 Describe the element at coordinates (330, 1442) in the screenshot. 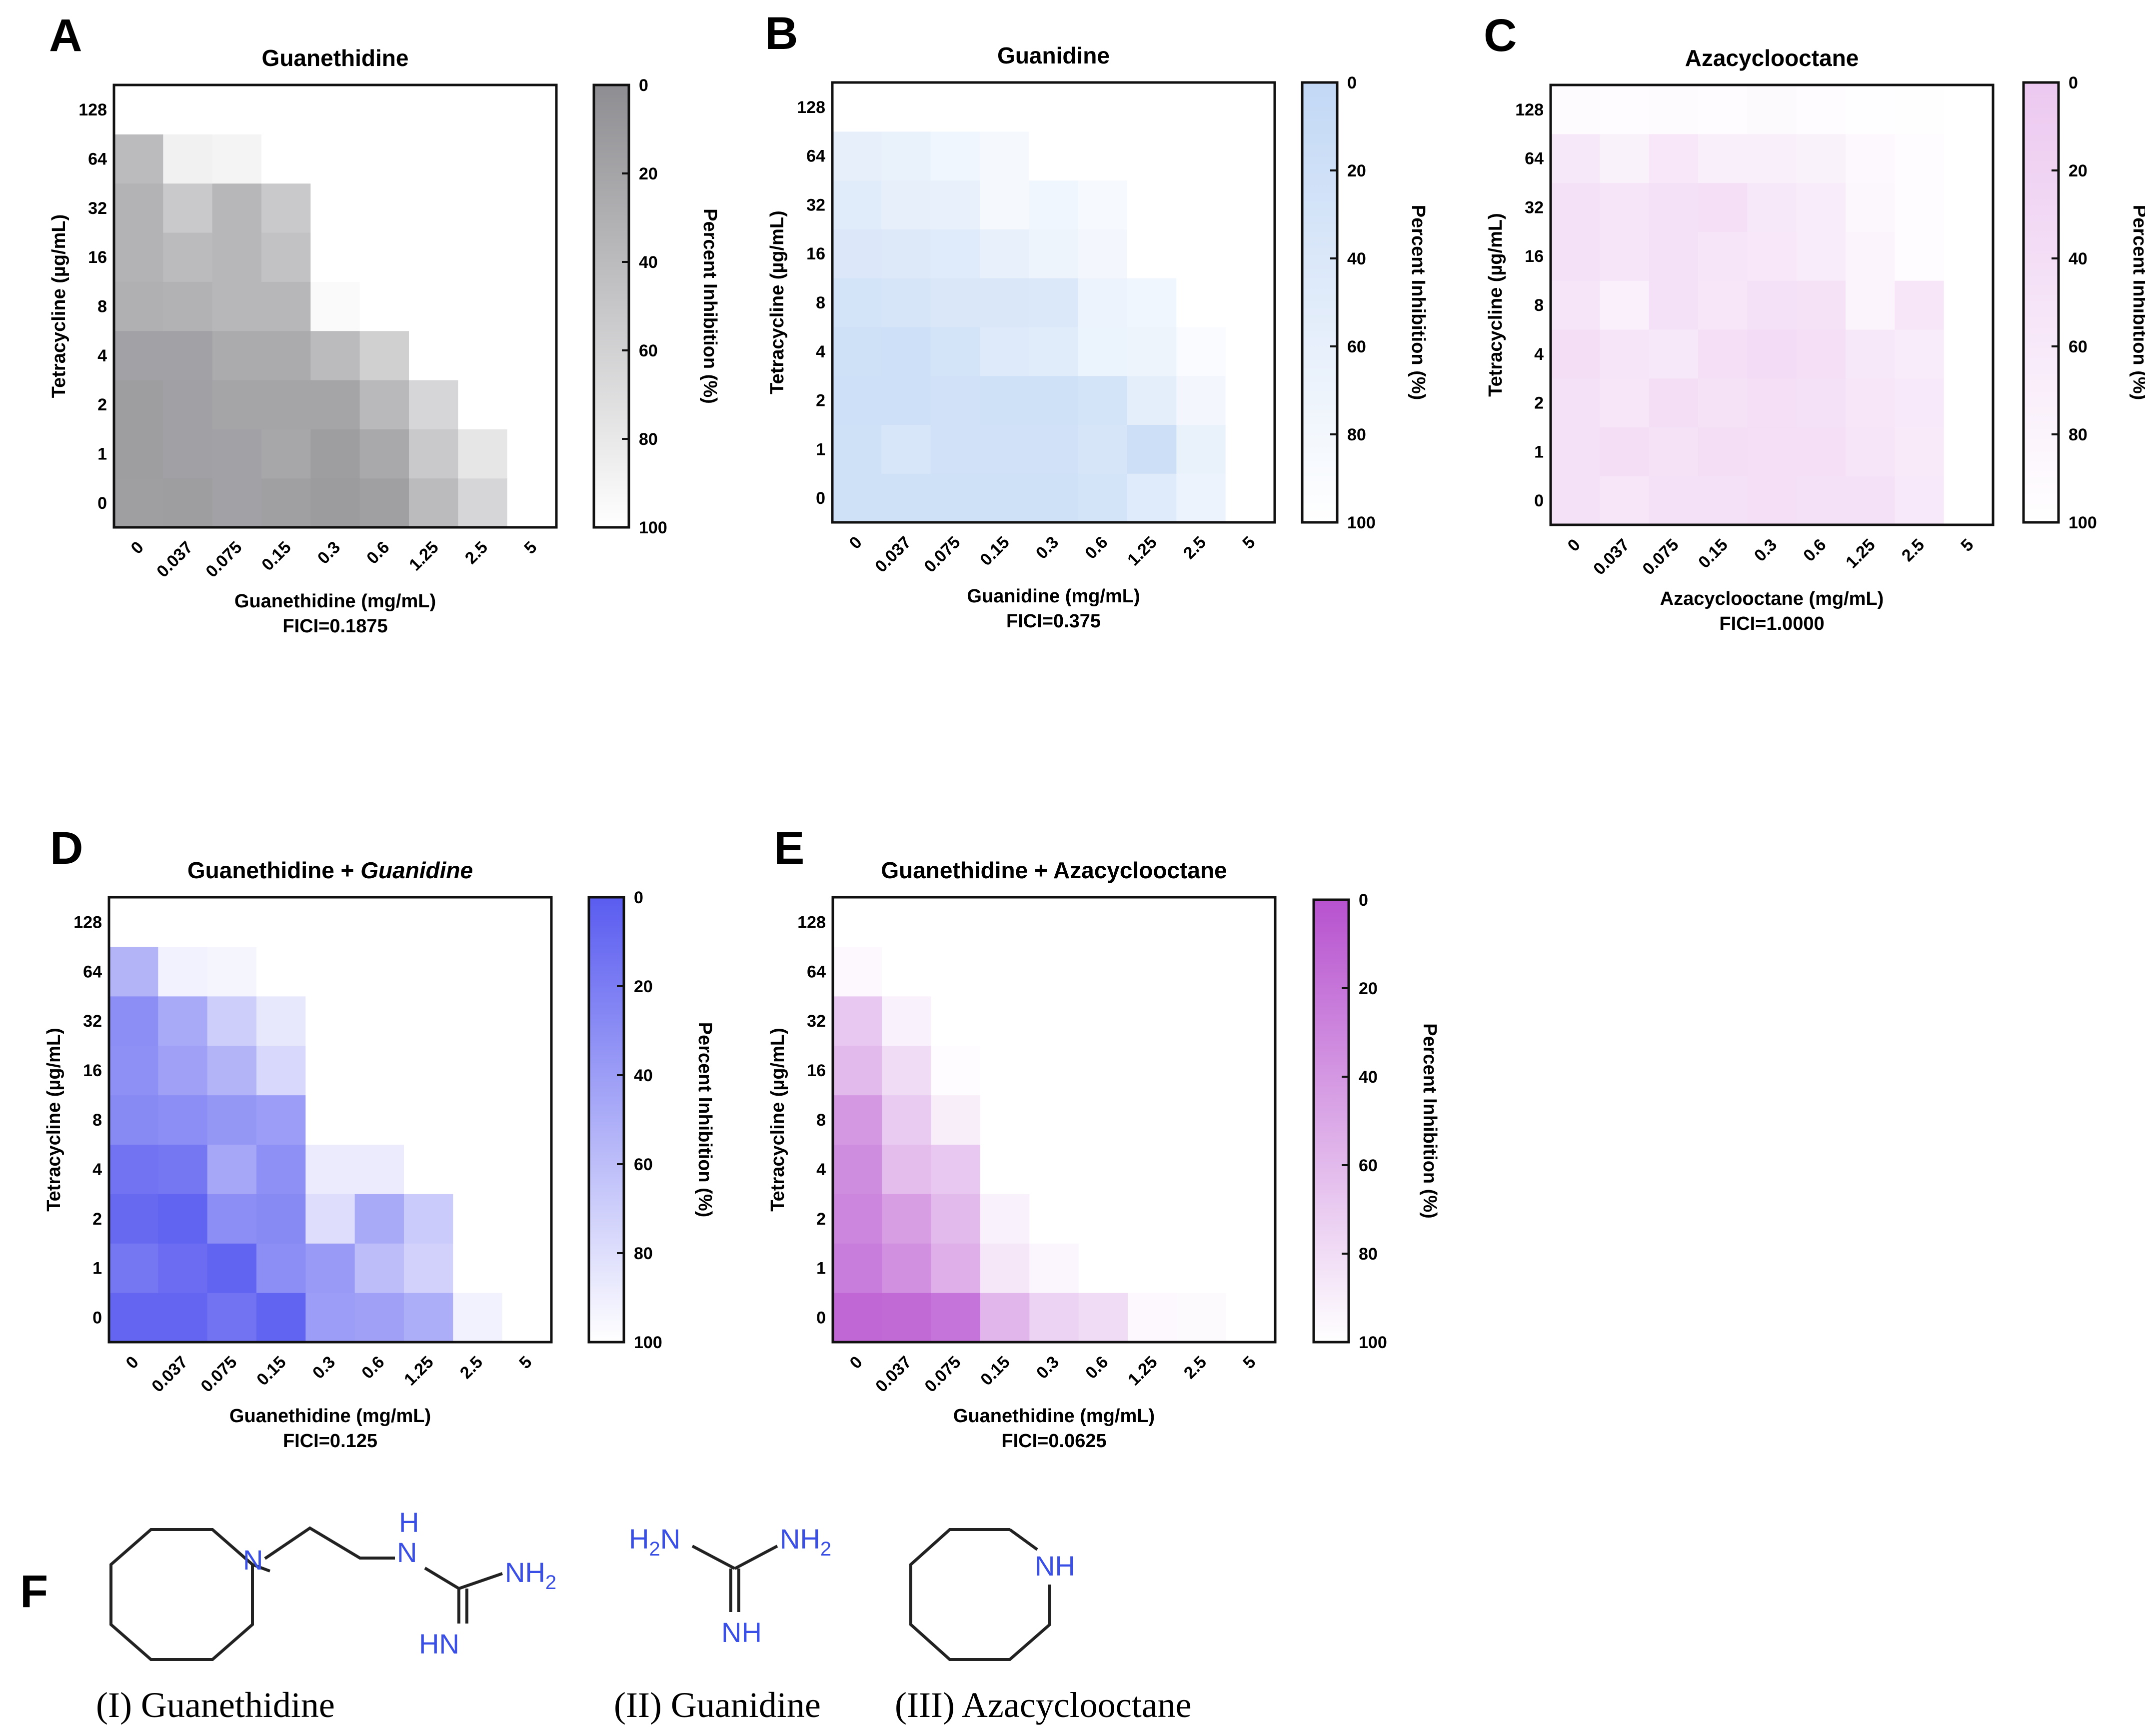

I see `panel-d-fici: FICI=0.125` at that location.